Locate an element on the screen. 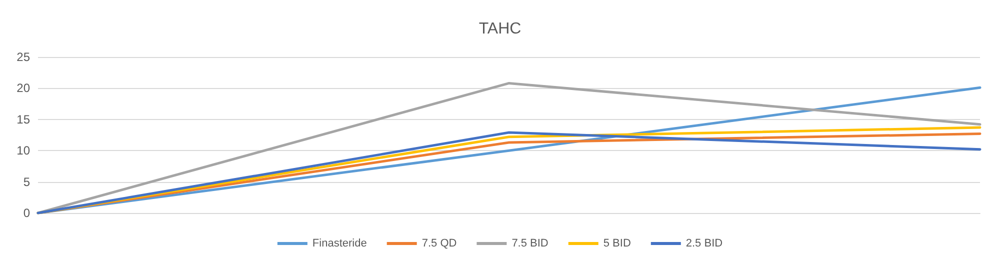 This screenshot has height=266, width=1000. y-tick-label: 20 is located at coordinates (23, 88).